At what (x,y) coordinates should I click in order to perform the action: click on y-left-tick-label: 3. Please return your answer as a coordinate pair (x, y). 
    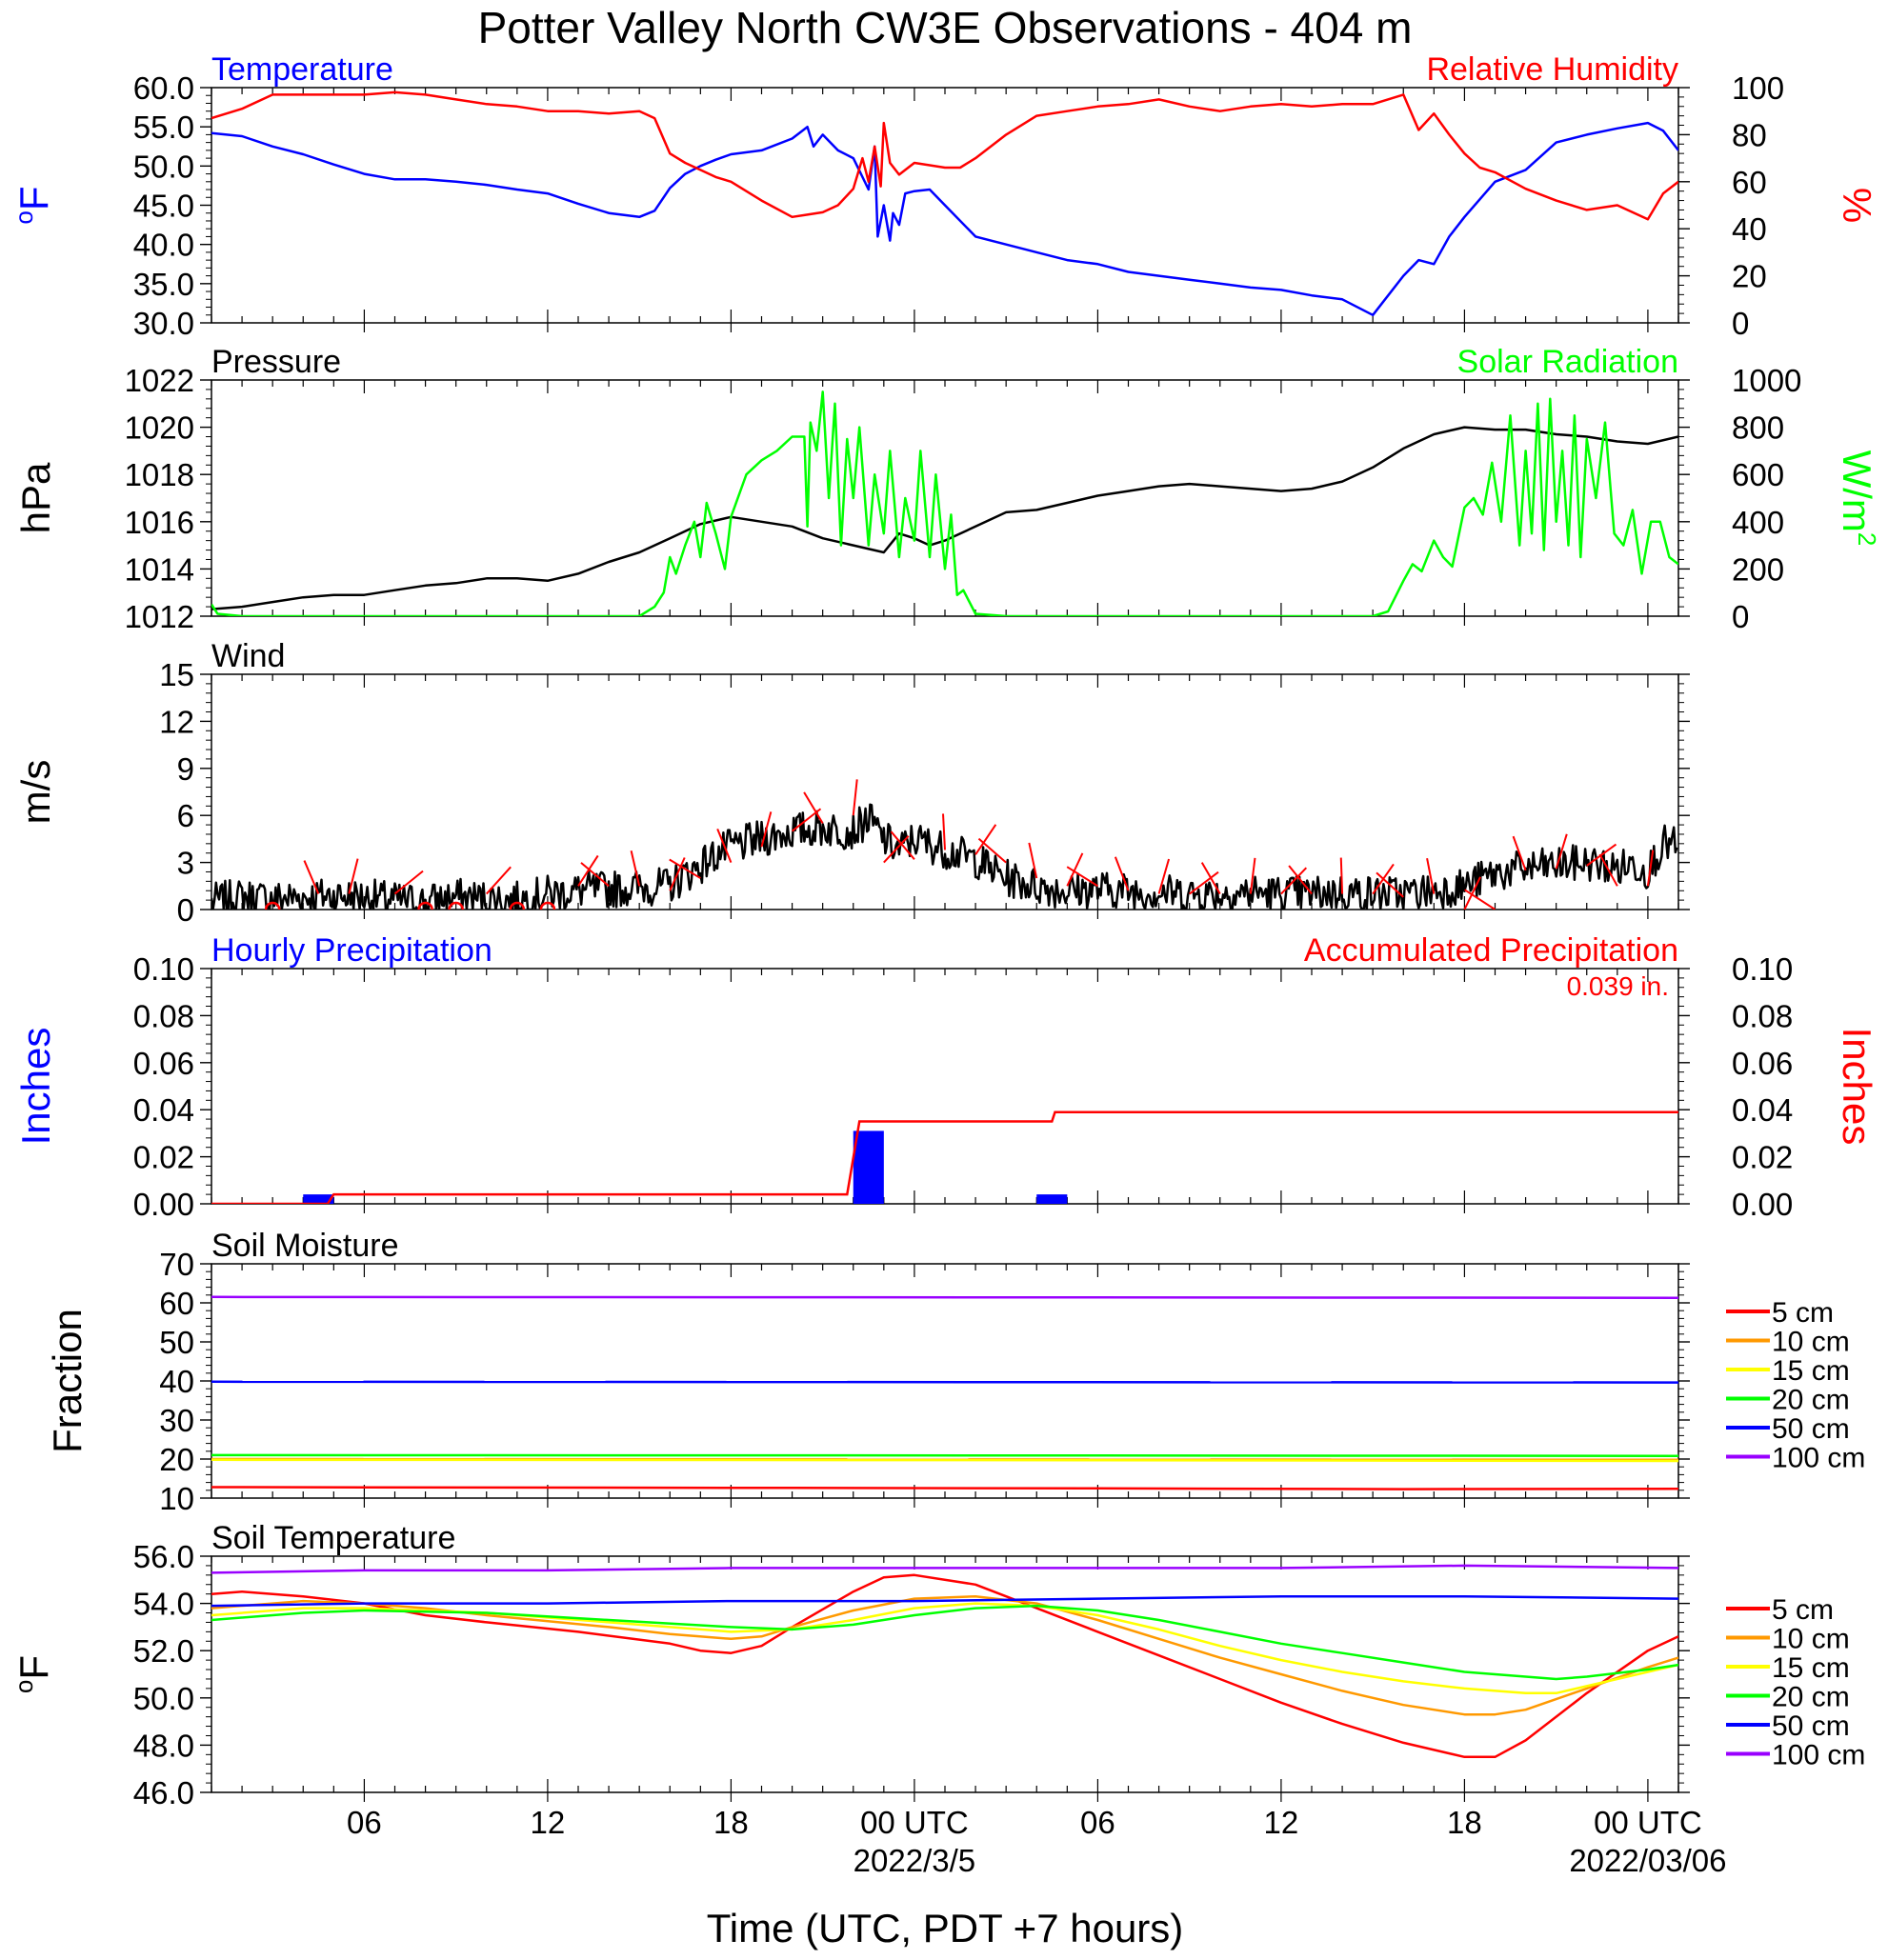
    Looking at the image, I should click on (185, 863).